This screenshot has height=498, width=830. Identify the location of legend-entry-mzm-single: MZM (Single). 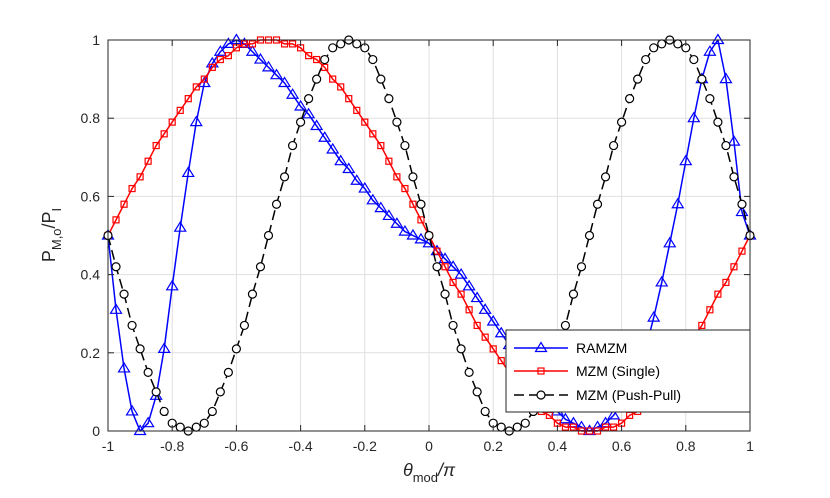
(587, 371).